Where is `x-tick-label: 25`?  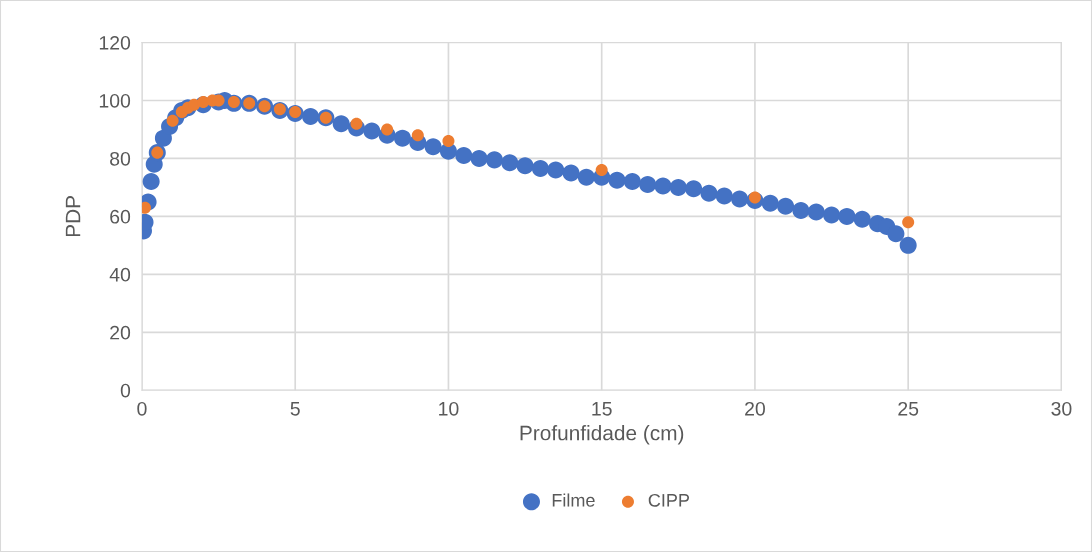
x-tick-label: 25 is located at coordinates (908, 408).